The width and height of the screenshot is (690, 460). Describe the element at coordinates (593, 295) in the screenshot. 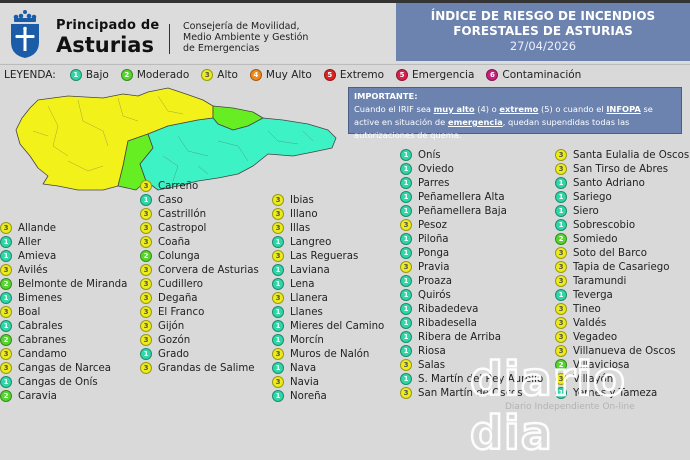

I see `municipality-name: Teverga` at that location.